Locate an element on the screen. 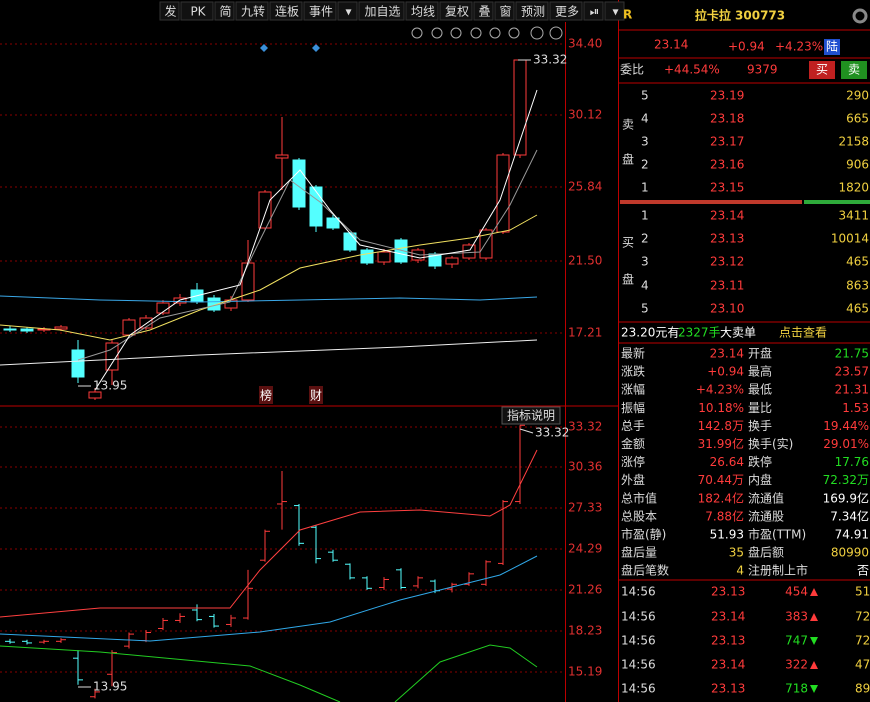  indicator-button: 指标说明 is located at coordinates (531, 415).